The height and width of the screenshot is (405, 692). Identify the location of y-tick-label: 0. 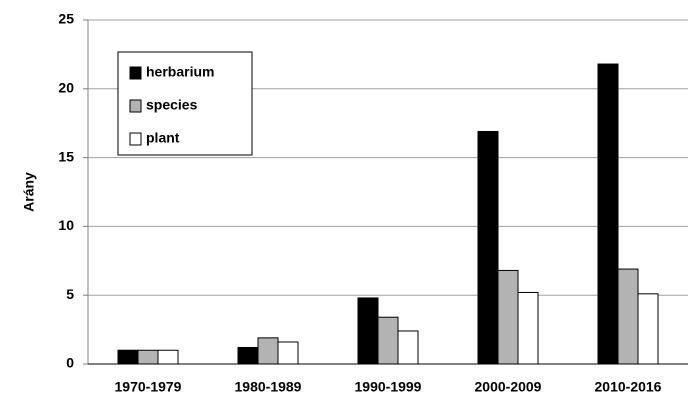
(70, 363).